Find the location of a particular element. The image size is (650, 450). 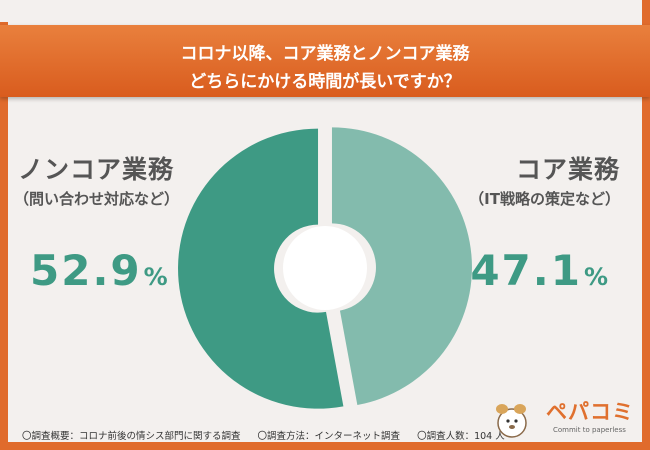

core-sublabel: （IT戦略の策定など） is located at coordinates (544, 199).